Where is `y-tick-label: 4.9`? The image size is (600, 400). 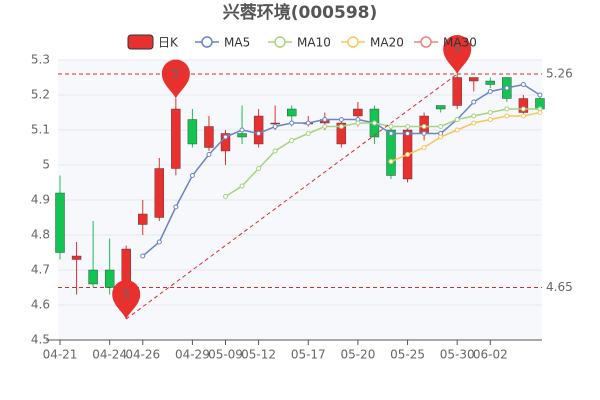 y-tick-label: 4.9 is located at coordinates (40, 200).